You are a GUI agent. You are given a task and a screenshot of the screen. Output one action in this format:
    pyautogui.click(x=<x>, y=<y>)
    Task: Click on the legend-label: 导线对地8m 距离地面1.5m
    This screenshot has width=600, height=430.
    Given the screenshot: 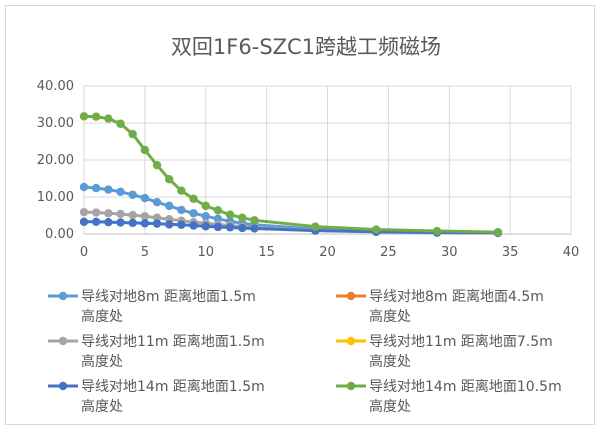 What is the action you would take?
    pyautogui.click(x=168, y=296)
    